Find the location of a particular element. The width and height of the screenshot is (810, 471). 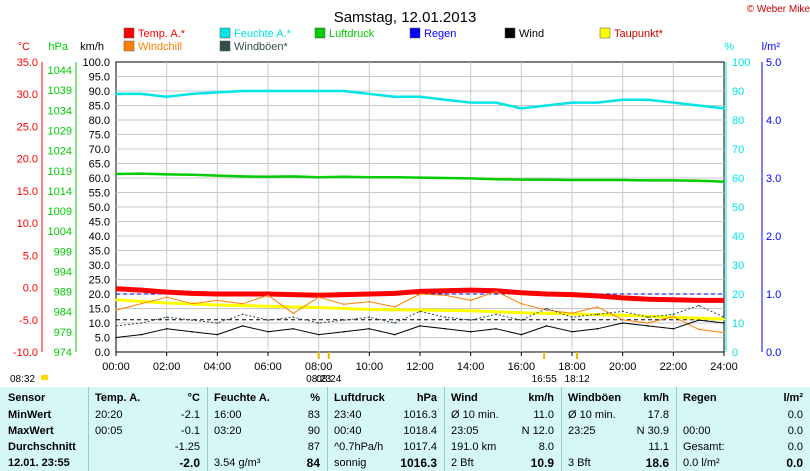

humidity-axis-tick-label: 90 is located at coordinates (738, 92).